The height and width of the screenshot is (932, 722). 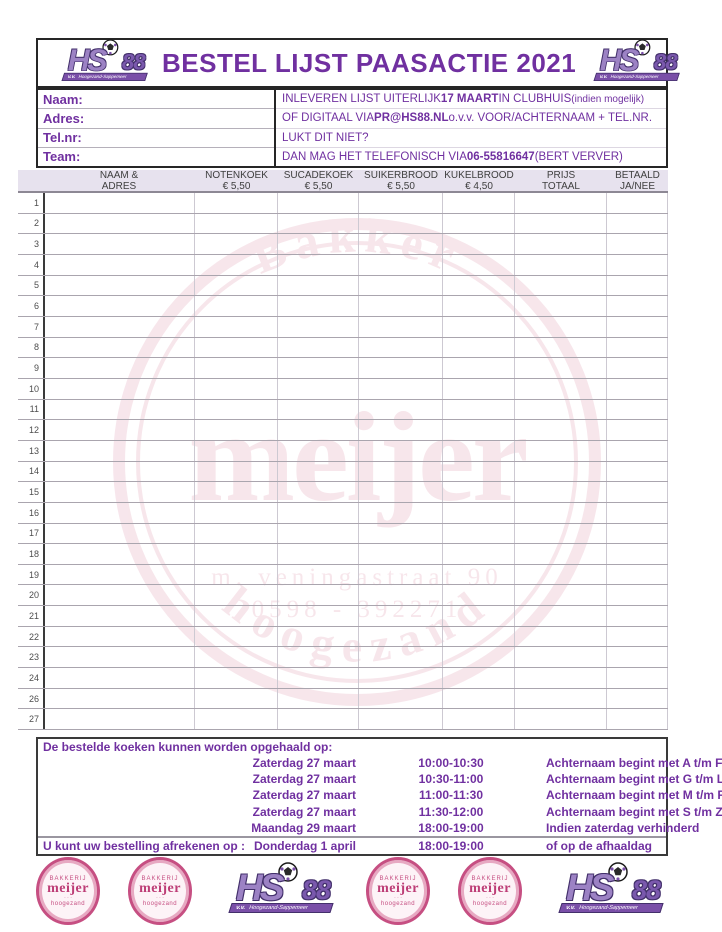 What do you see at coordinates (156, 138) in the screenshot?
I see `field-telnr: Tel.nr:` at bounding box center [156, 138].